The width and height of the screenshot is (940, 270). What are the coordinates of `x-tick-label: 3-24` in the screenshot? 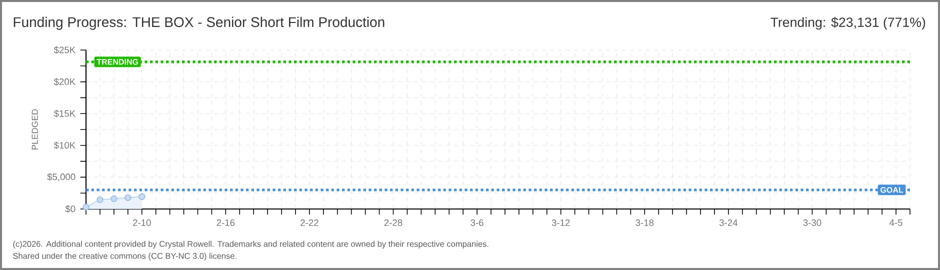 It's located at (728, 222).